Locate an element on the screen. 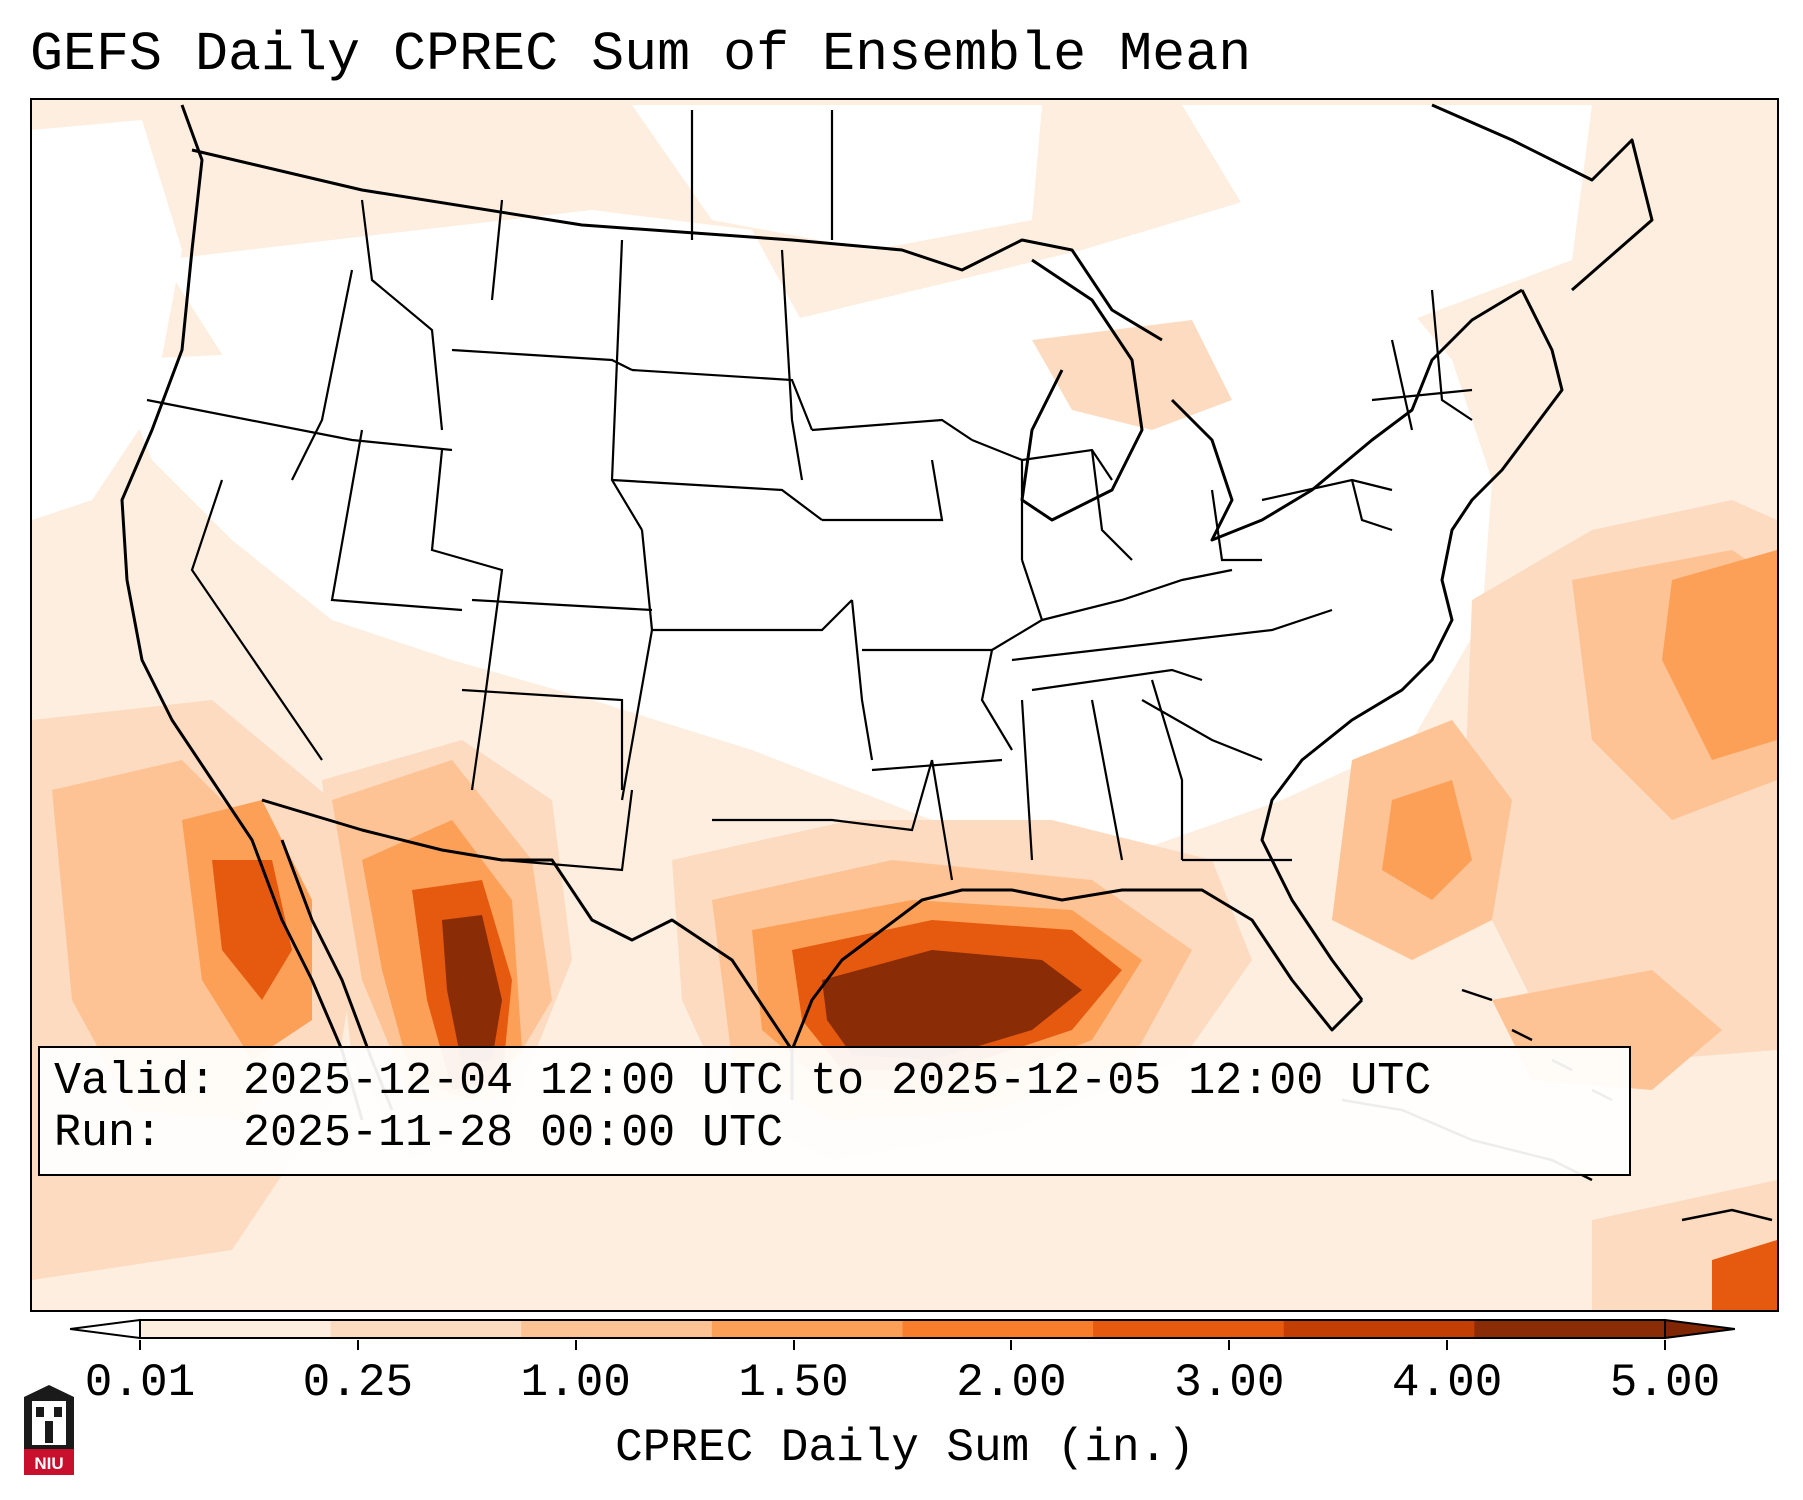 The image size is (1803, 1500). colorbar-tick-label: 4.00 is located at coordinates (1447, 1383).